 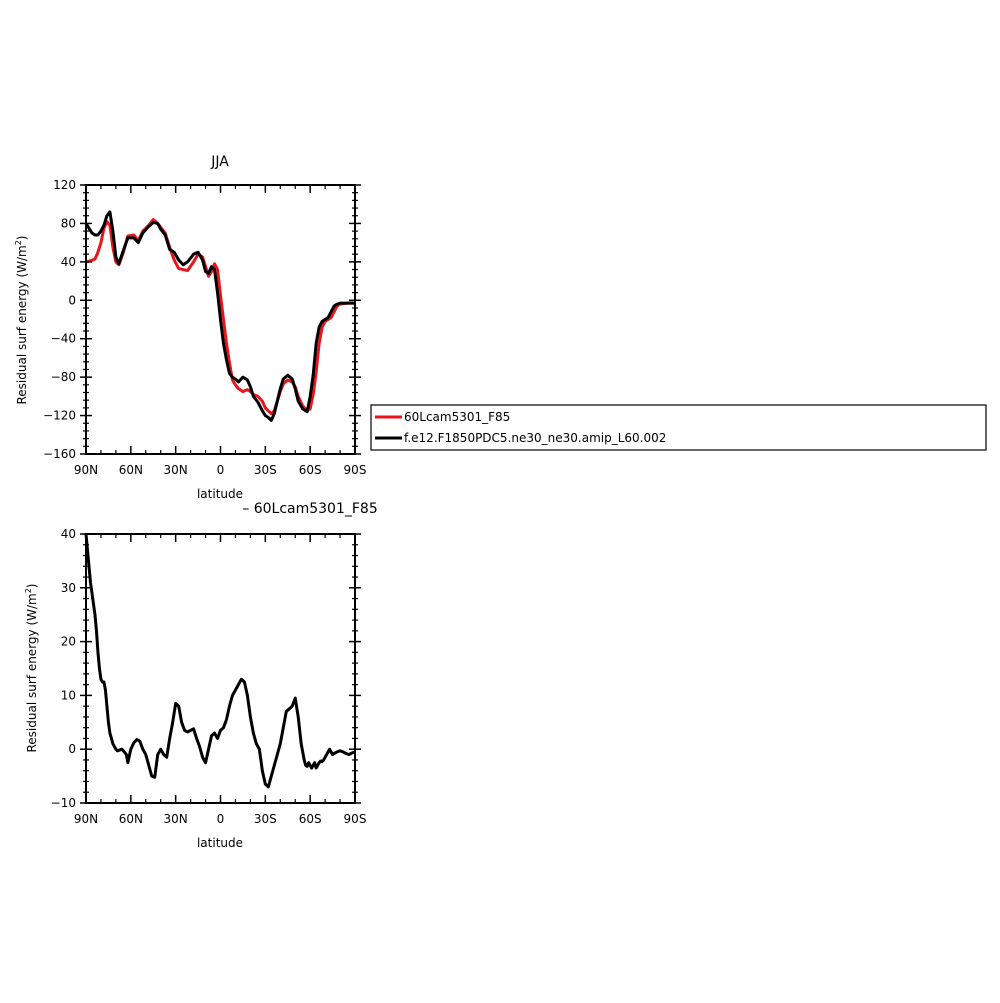 What do you see at coordinates (457, 417) in the screenshot?
I see `legend-label-series-1: 60Lcam5301_F85` at bounding box center [457, 417].